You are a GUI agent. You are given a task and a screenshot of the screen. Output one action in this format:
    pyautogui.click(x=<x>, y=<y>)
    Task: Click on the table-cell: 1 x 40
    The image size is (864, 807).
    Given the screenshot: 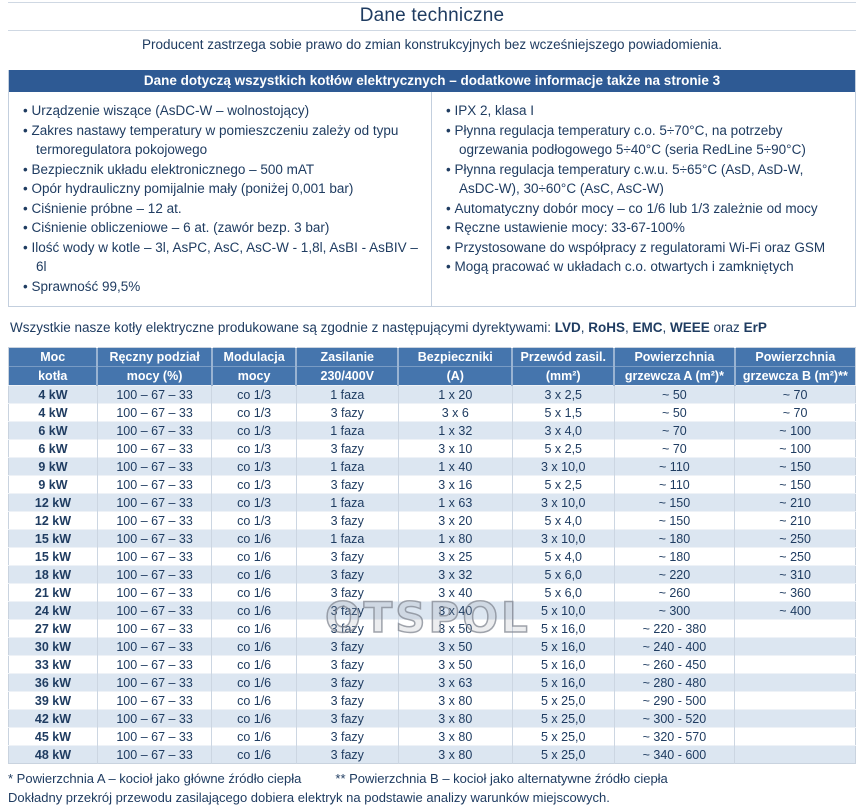 What is the action you would take?
    pyautogui.click(x=455, y=466)
    